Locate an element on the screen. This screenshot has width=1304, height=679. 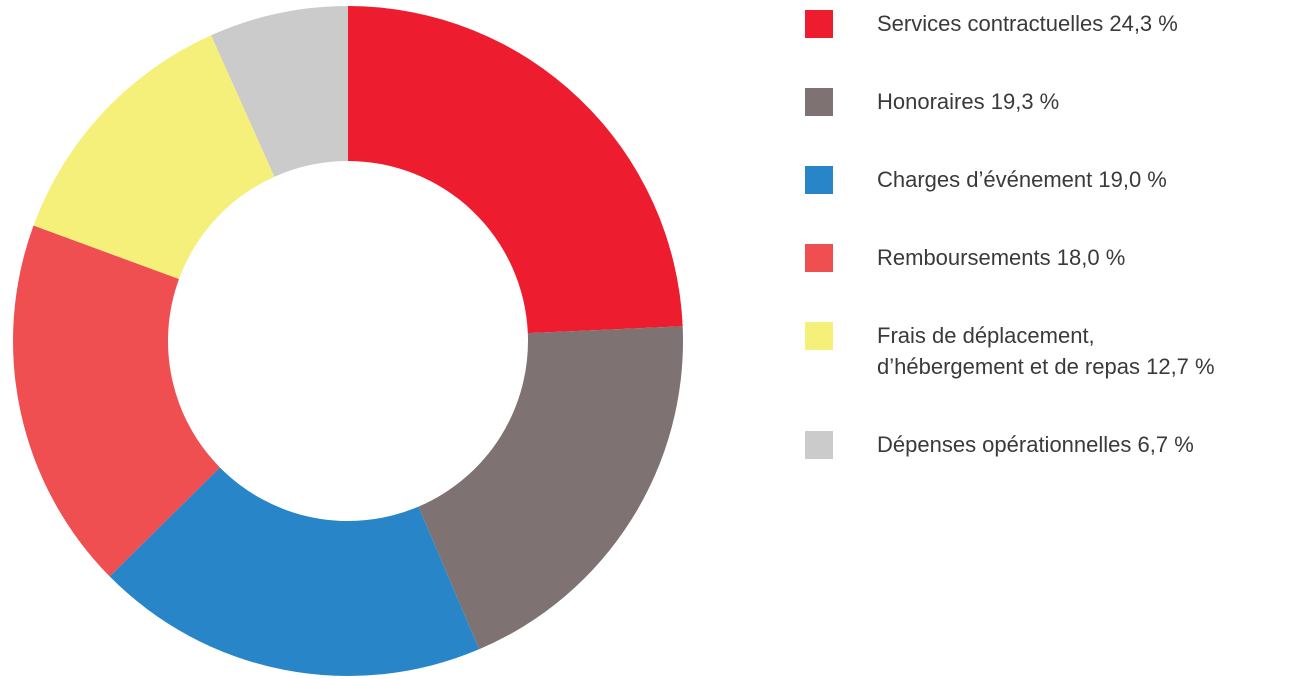
legend-name: Charges d’événement is located at coordinates (985, 179).